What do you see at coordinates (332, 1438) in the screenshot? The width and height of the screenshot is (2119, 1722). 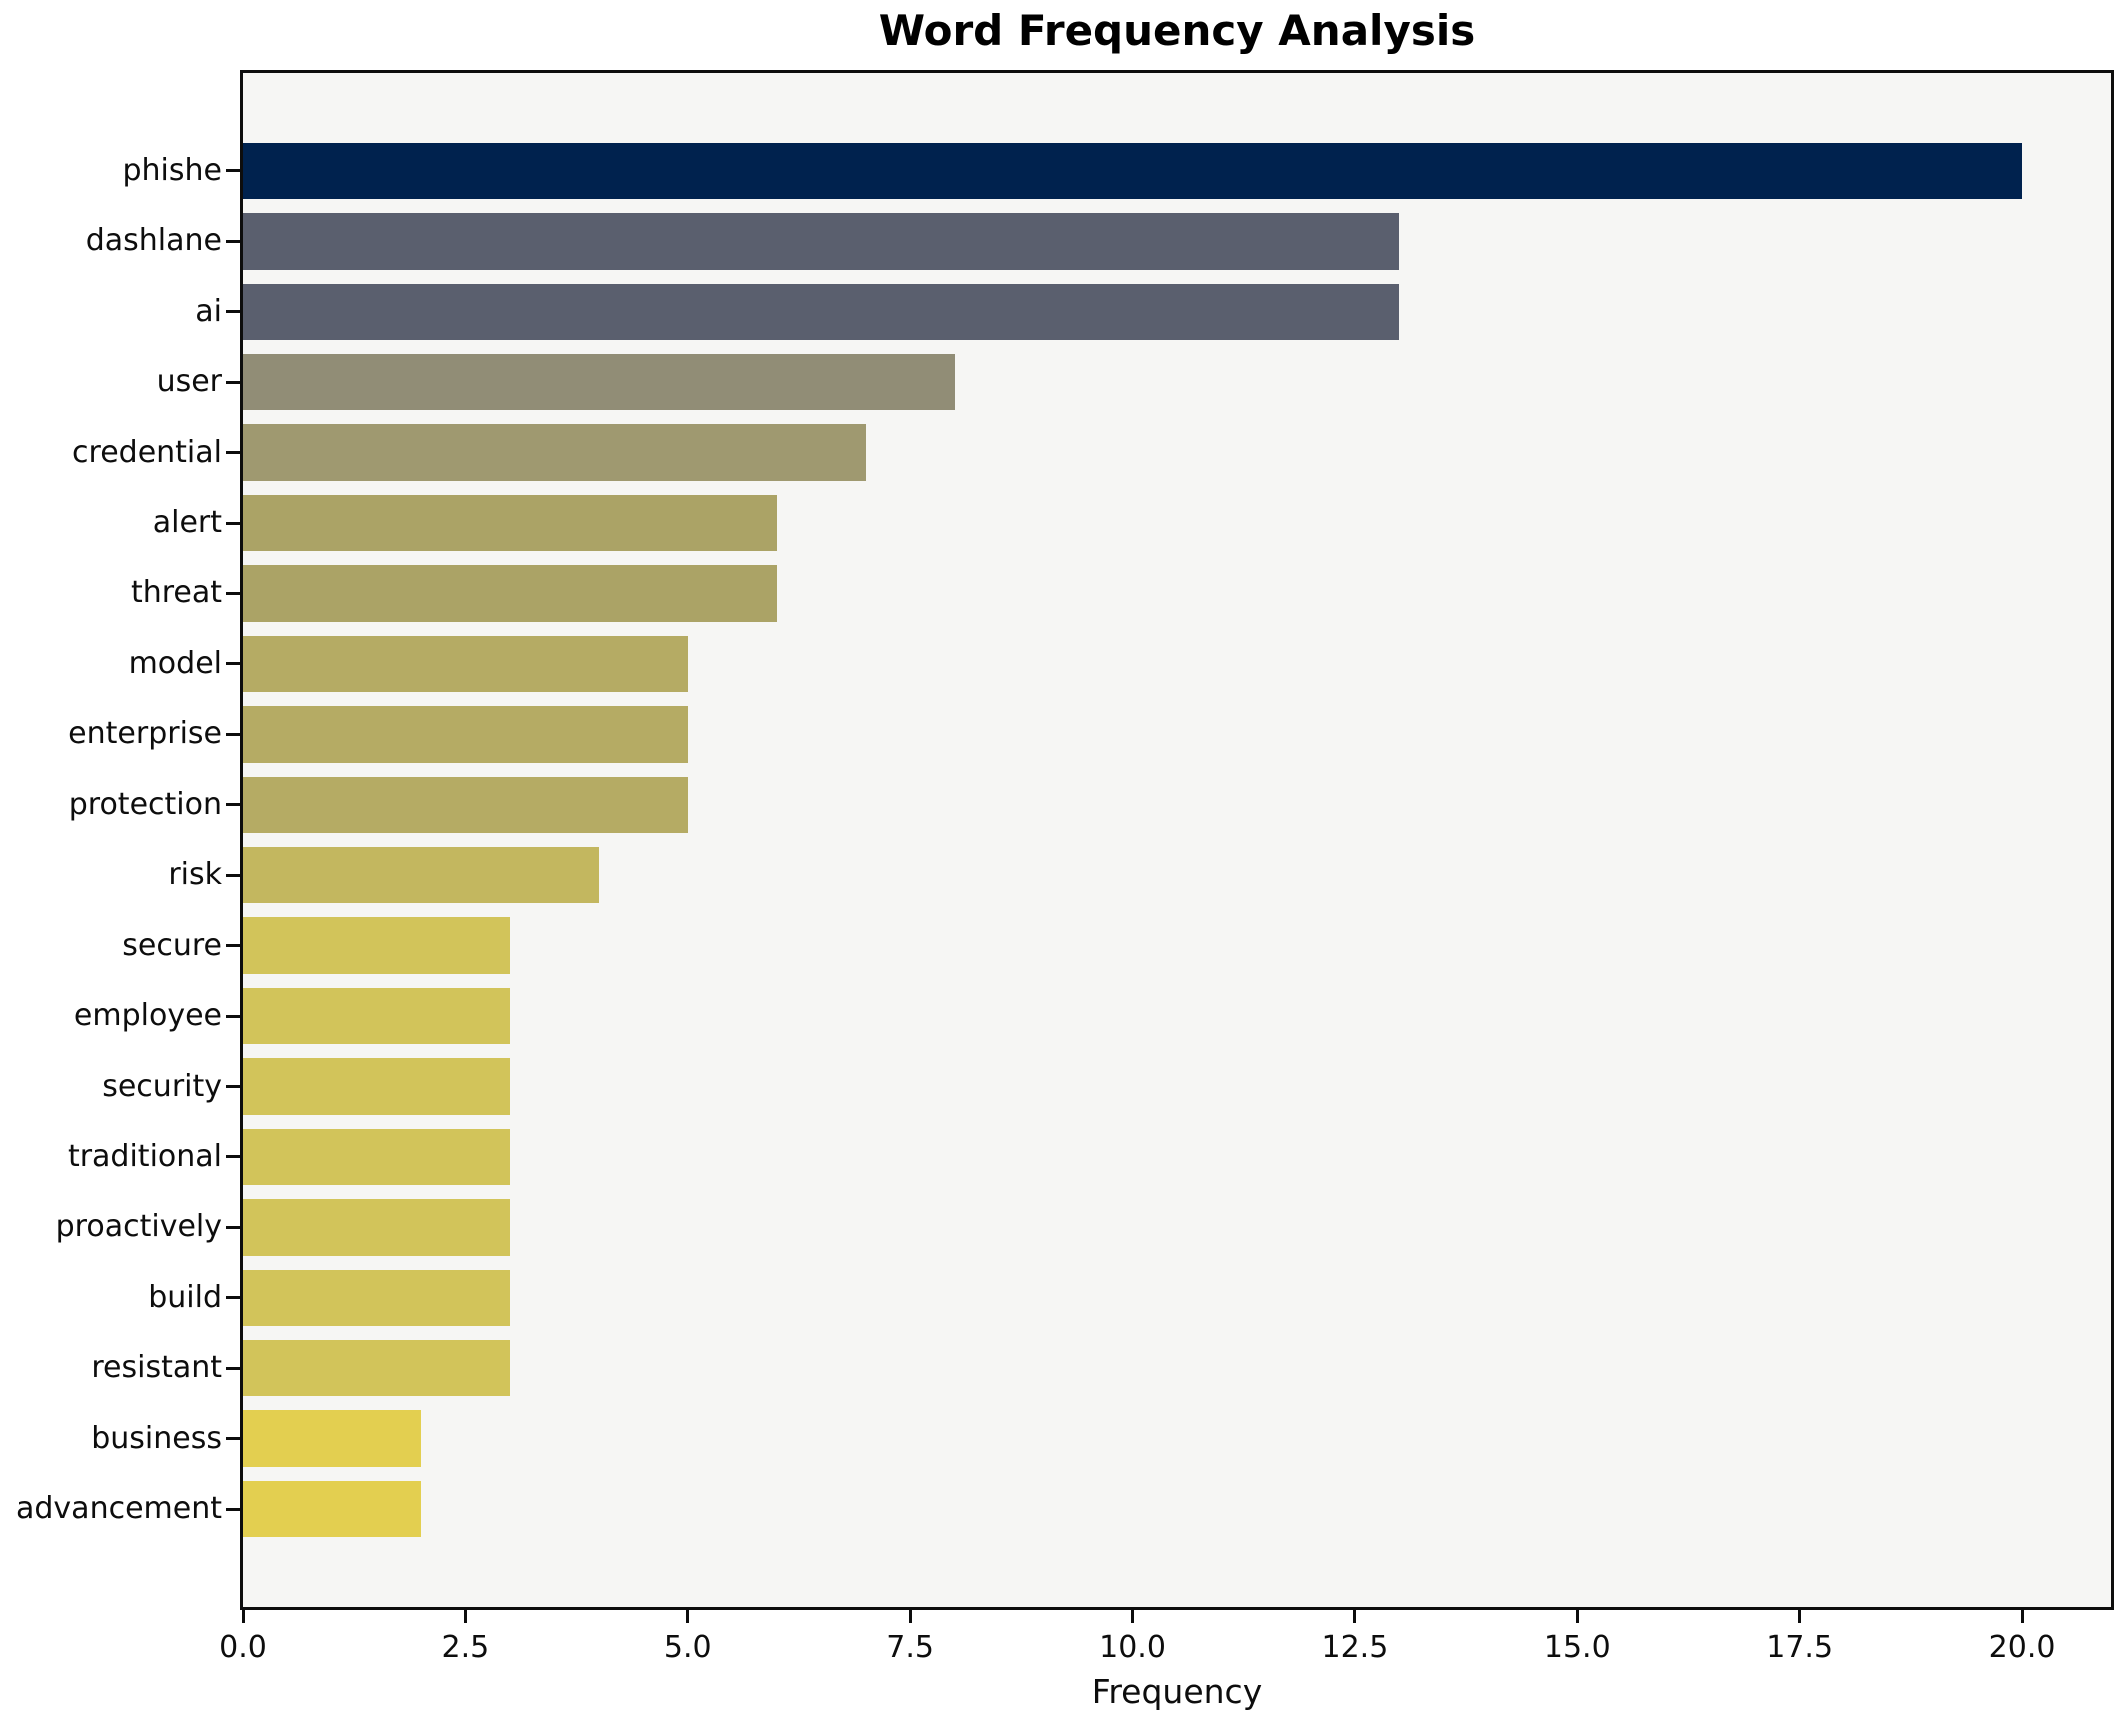 I see `bar-business` at bounding box center [332, 1438].